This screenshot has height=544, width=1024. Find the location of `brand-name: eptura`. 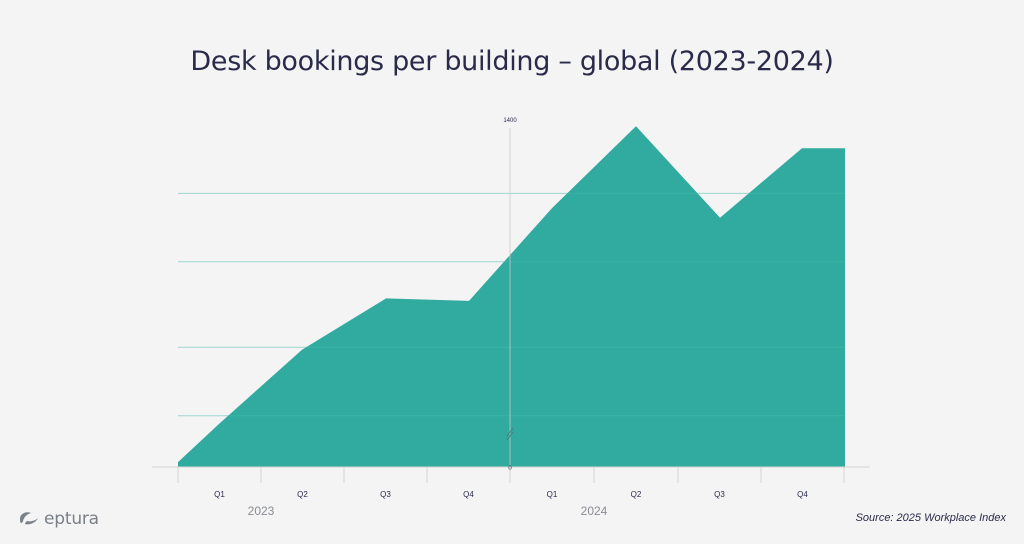

brand-name: eptura is located at coordinates (71, 519).